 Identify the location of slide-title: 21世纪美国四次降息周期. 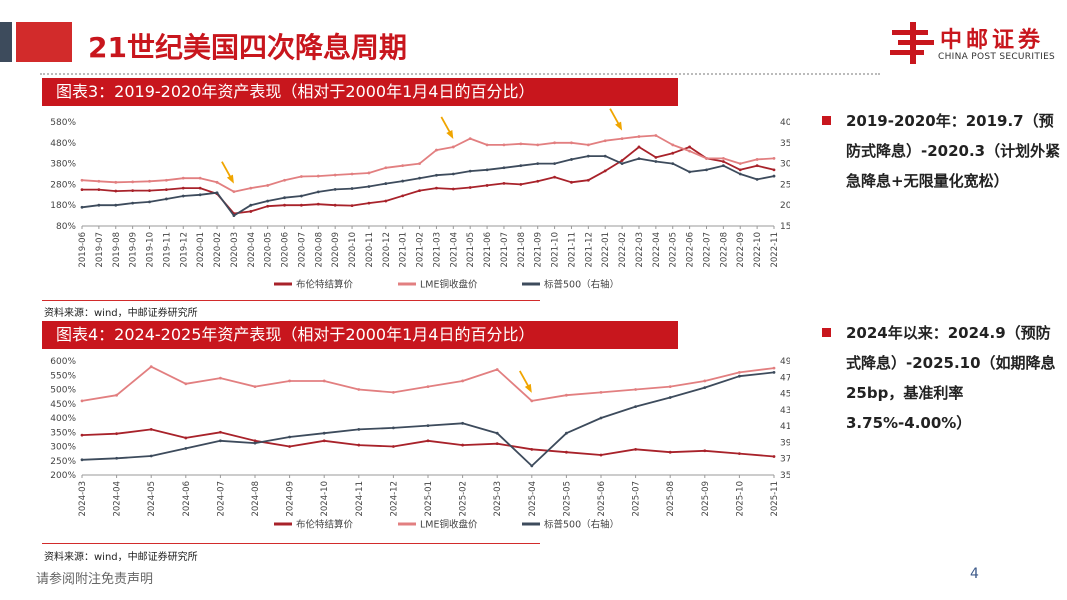
(247, 47).